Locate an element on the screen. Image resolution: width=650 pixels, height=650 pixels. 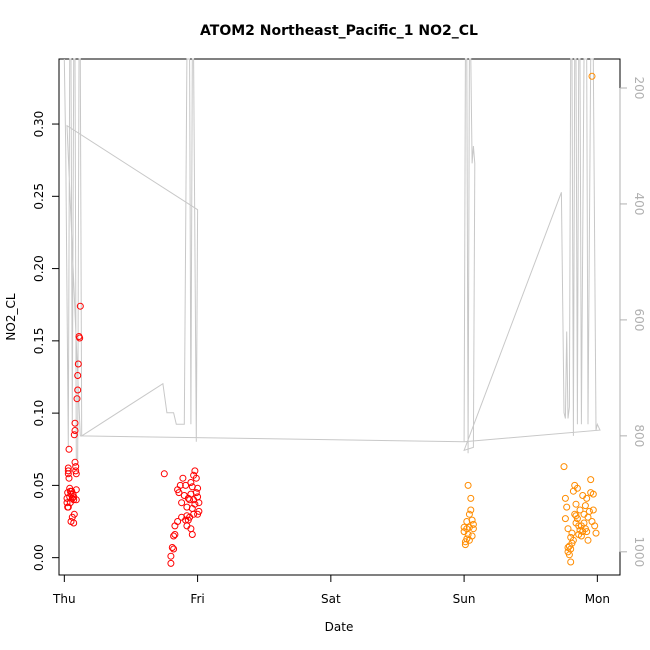
x-tick-label: Mon is located at coordinates (597, 599).